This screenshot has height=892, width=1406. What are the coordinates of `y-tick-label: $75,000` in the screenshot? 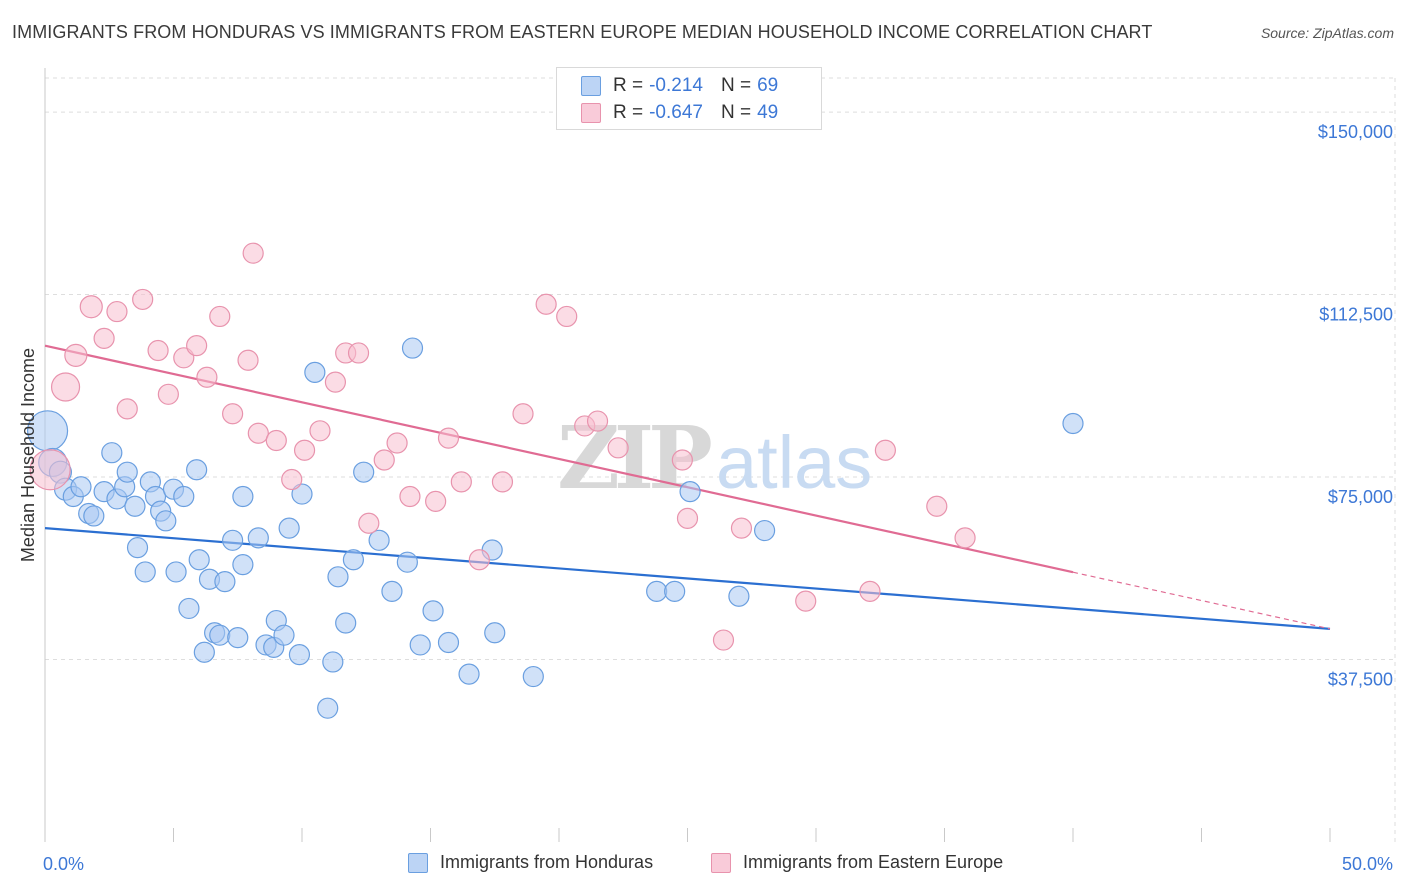 It's located at (1360, 497).